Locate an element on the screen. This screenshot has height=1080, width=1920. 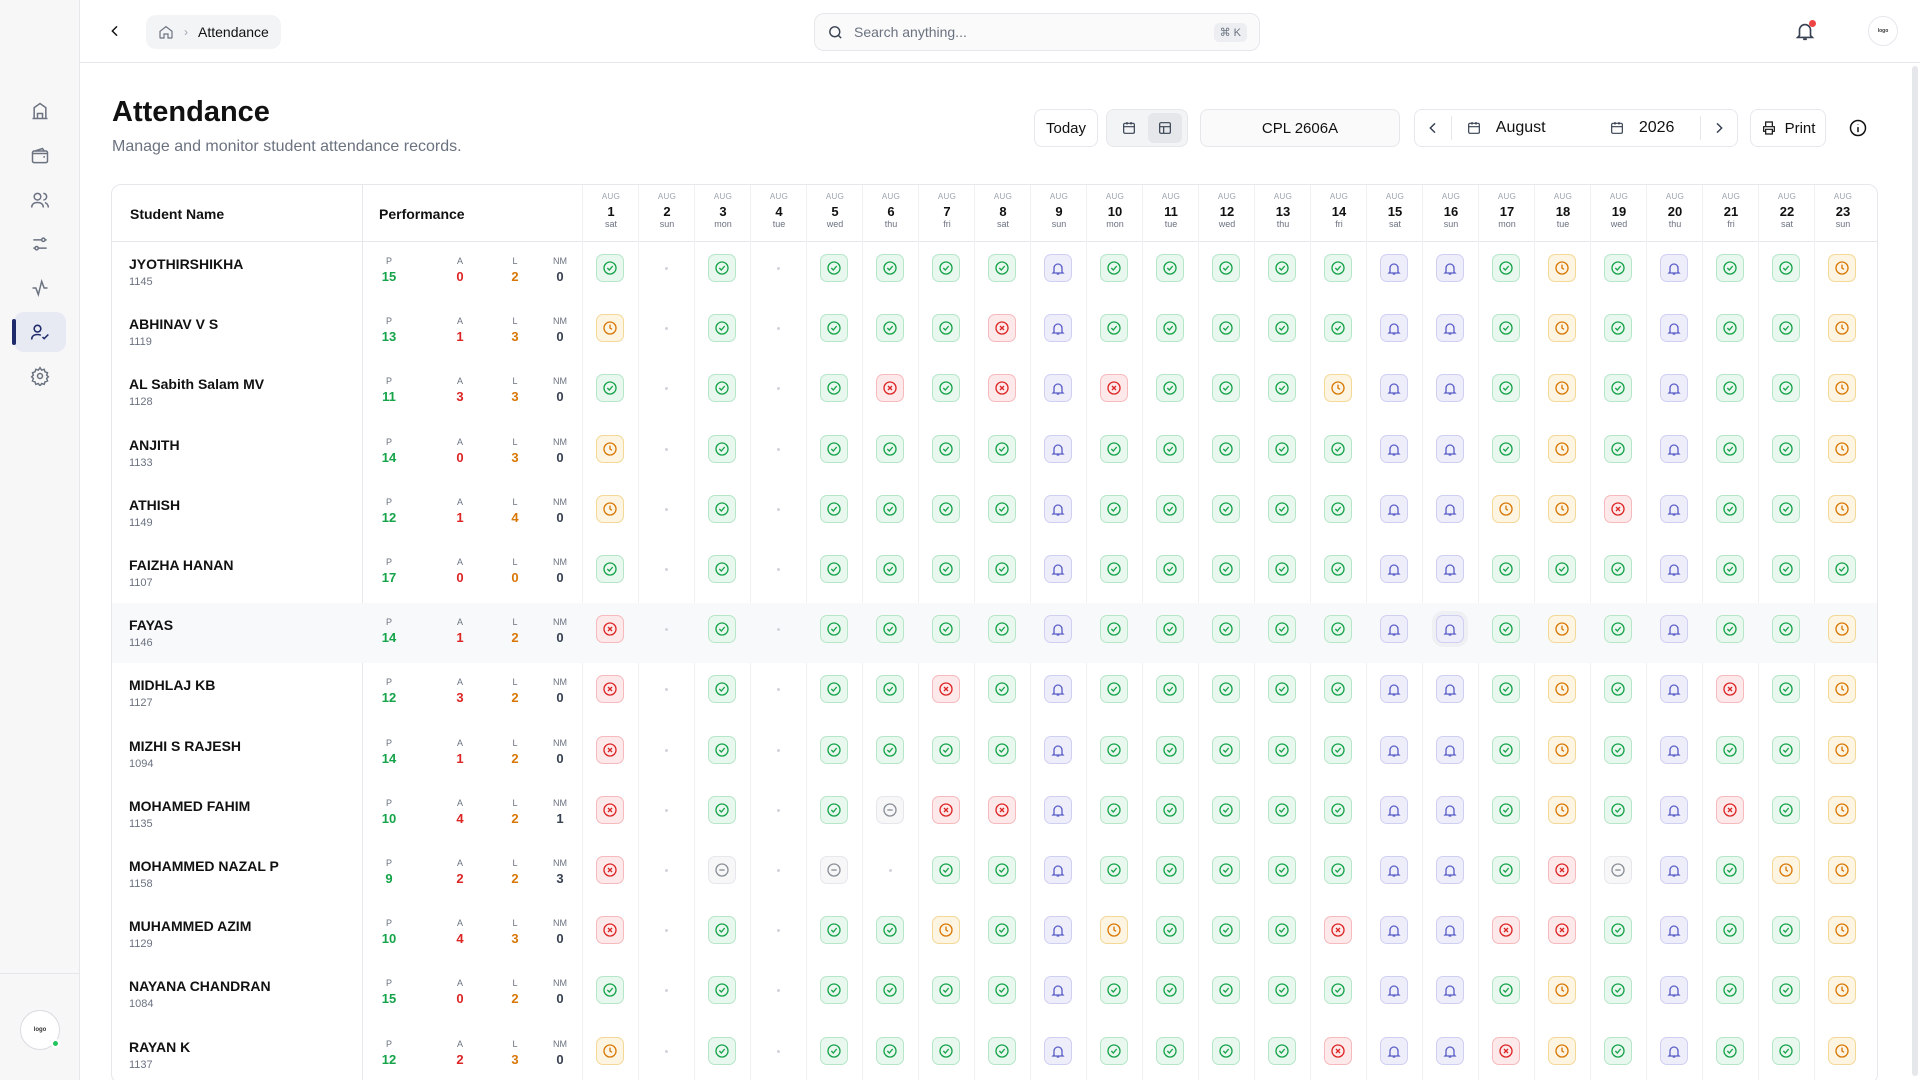
users-icon is located at coordinates (40, 200).